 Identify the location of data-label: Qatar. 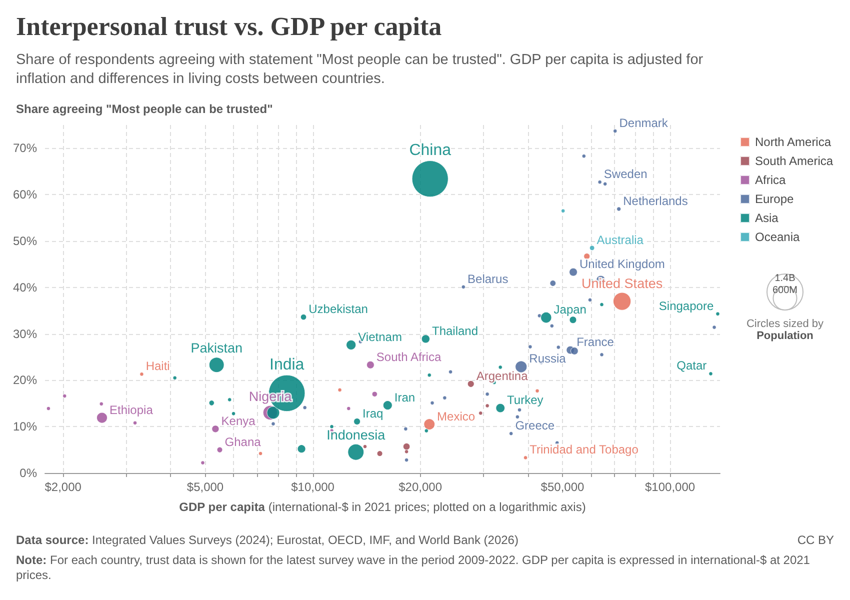
(691, 365).